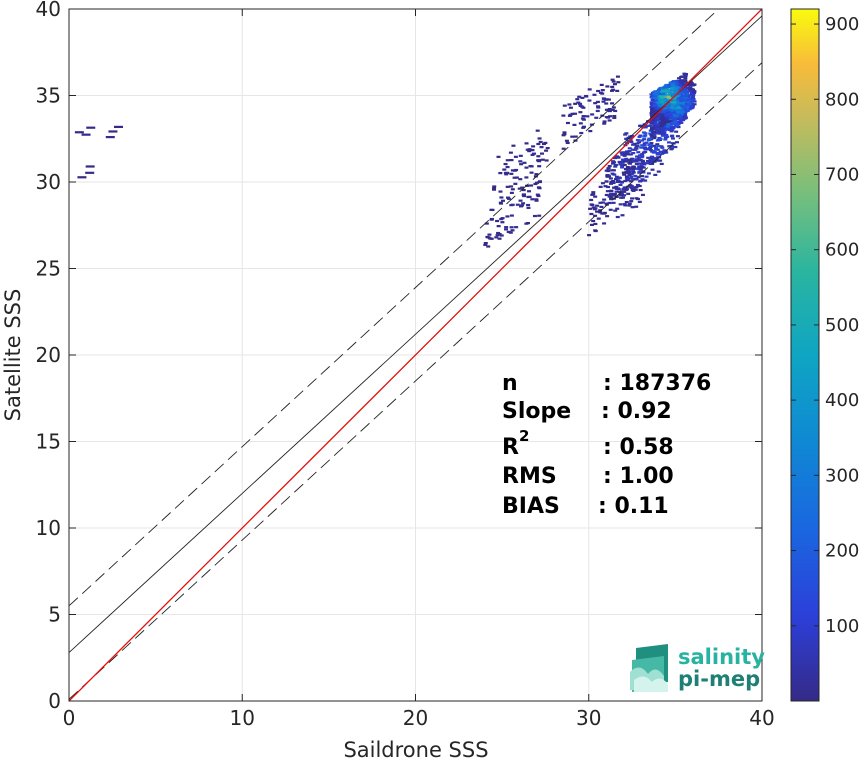 The height and width of the screenshot is (764, 865). Describe the element at coordinates (638, 476) in the screenshot. I see `stat-value-rms: : 1.00` at that location.